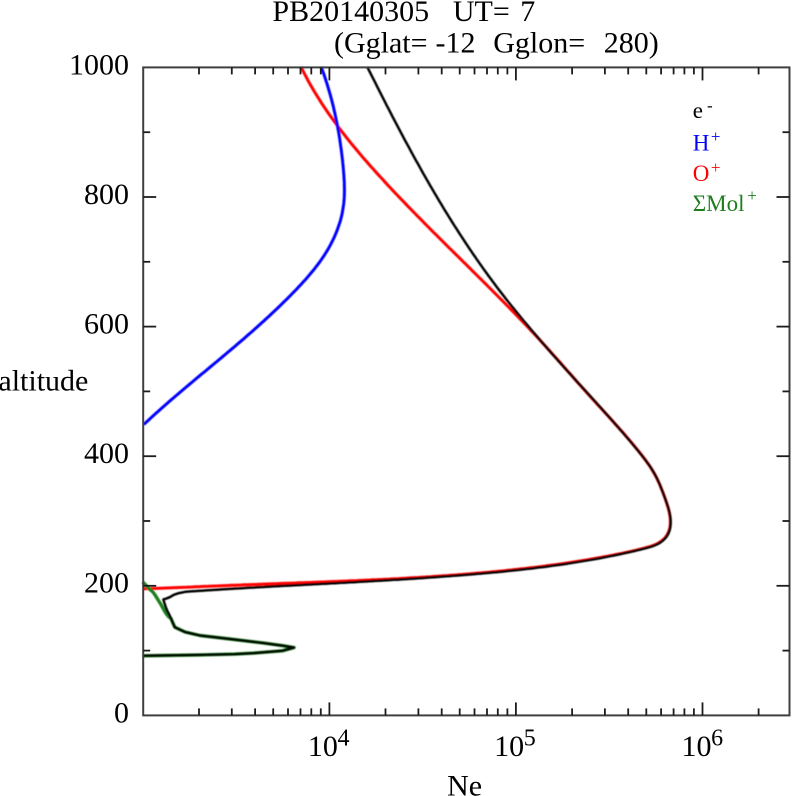 The image size is (792, 796). I want to click on svg-text: 280), so click(631, 43).